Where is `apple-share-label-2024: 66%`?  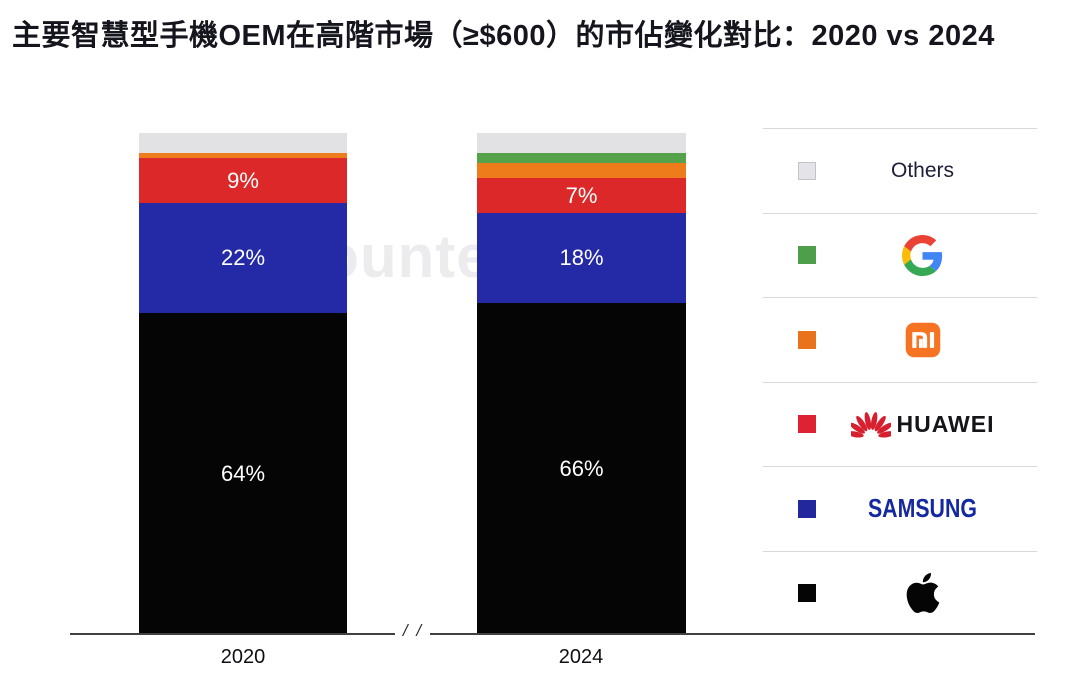
apple-share-label-2024: 66% is located at coordinates (581, 468).